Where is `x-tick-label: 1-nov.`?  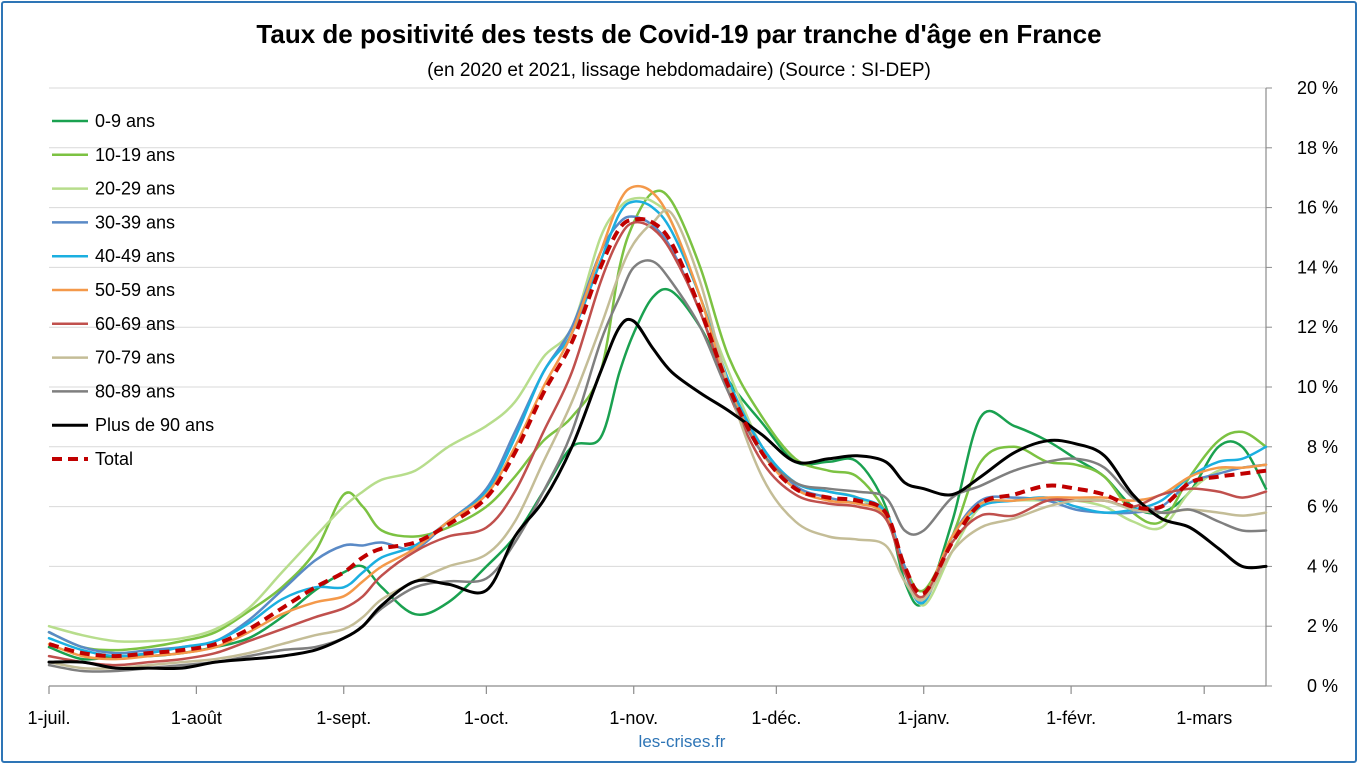 x-tick-label: 1-nov. is located at coordinates (633, 718).